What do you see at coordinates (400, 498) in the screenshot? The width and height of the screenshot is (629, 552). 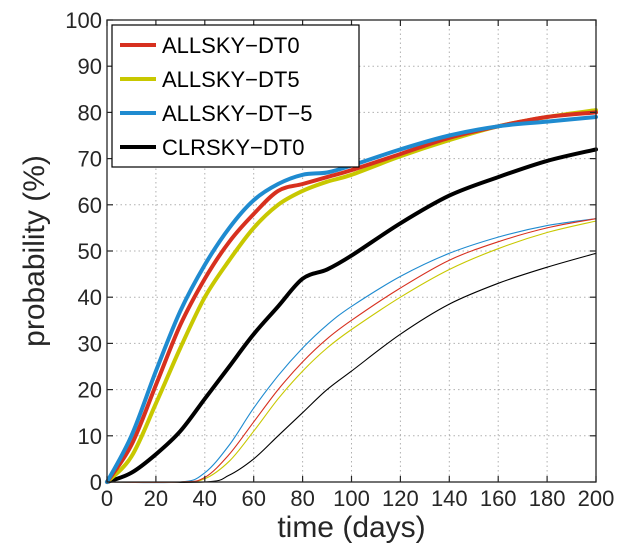 I see `x-tick-label: 120` at bounding box center [400, 498].